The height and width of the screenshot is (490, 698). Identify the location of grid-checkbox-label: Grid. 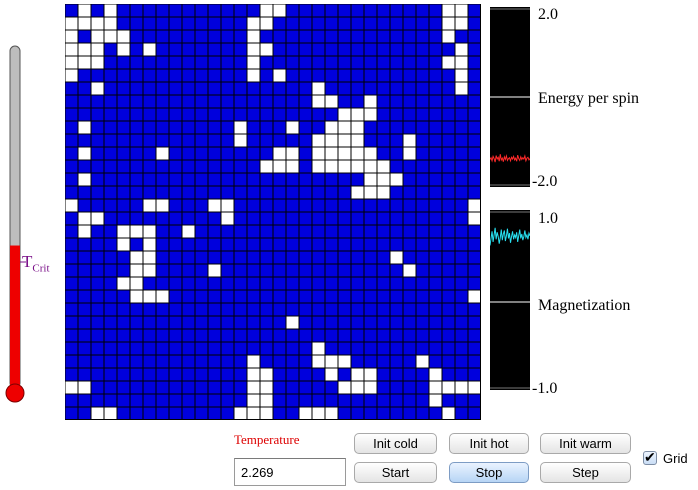
(675, 458).